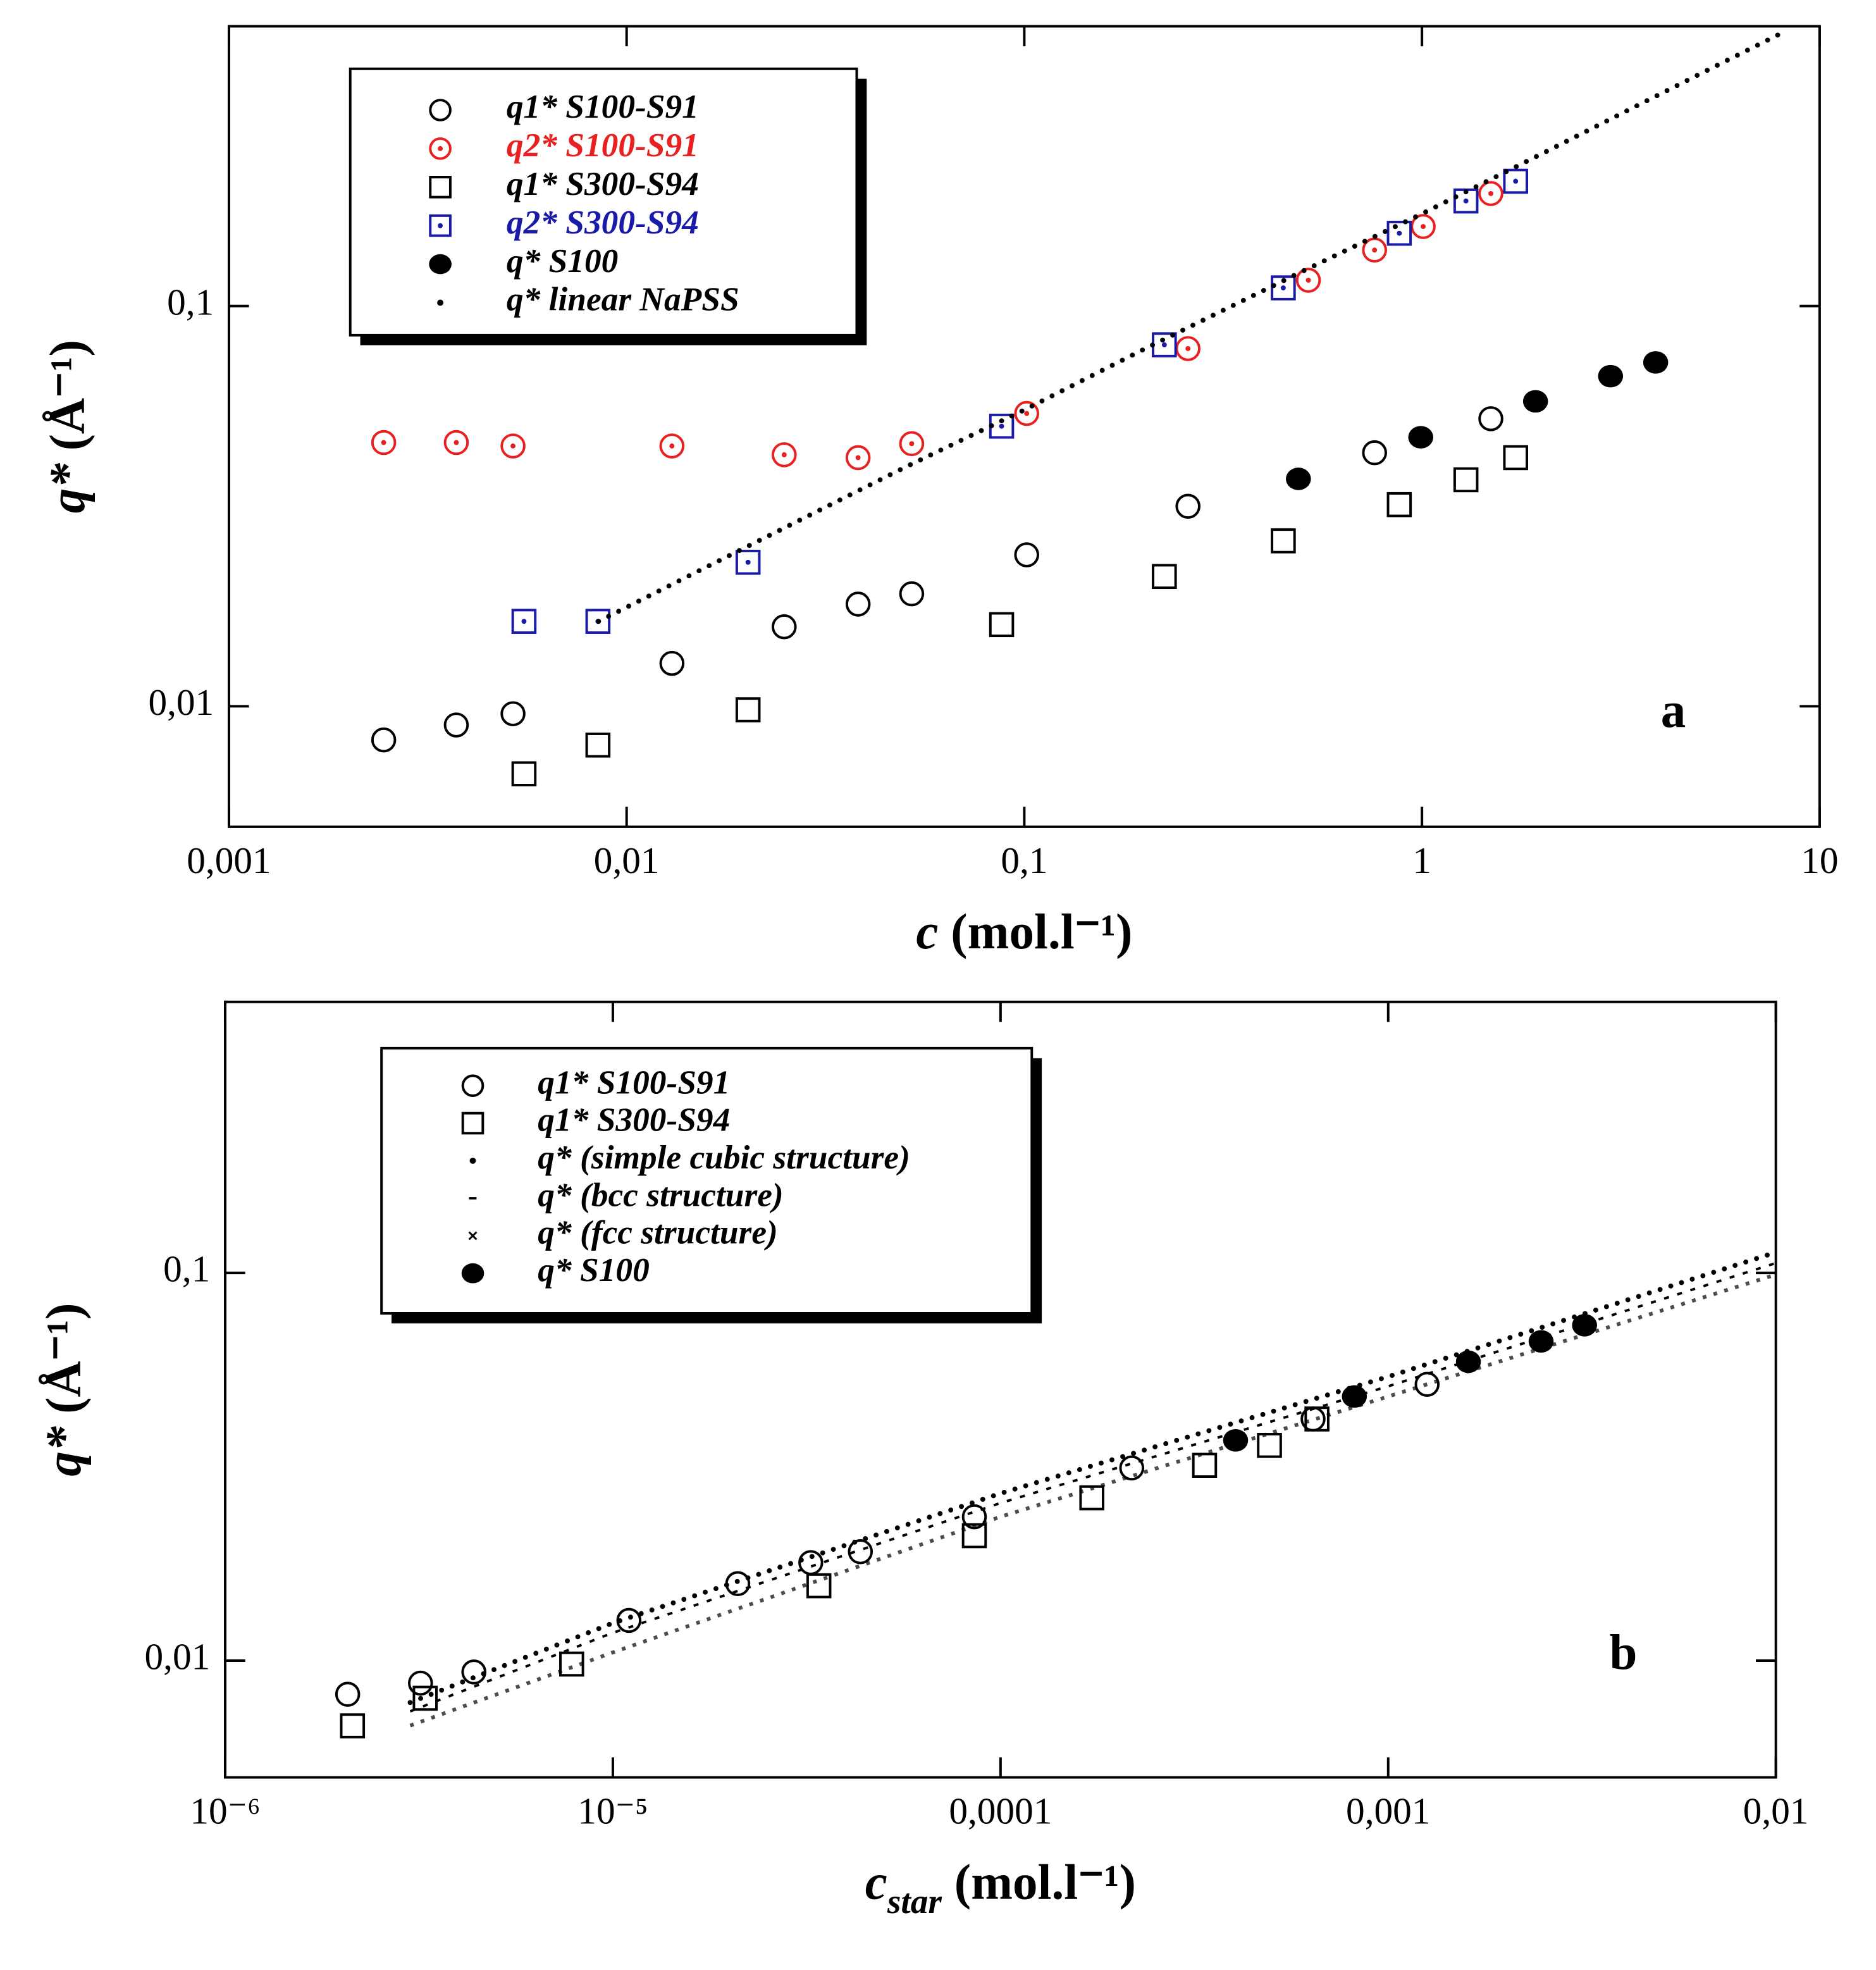  I want to click on legend-label: q* S100, so click(594, 1270).